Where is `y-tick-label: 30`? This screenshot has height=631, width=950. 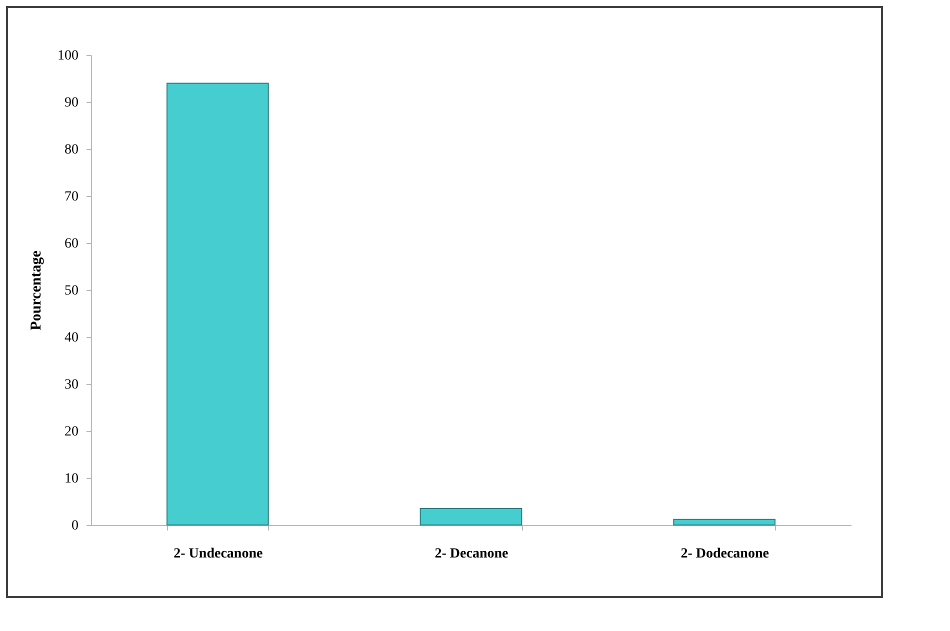 y-tick-label: 30 is located at coordinates (71, 385).